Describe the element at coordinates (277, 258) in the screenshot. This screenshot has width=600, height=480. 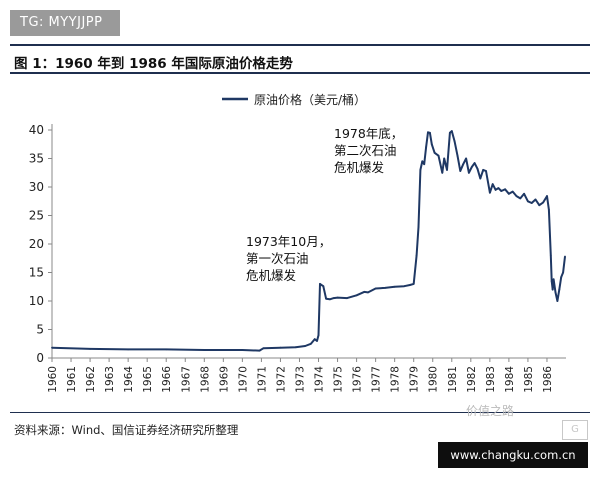
I see `annotation-line: 第一次石油` at that location.